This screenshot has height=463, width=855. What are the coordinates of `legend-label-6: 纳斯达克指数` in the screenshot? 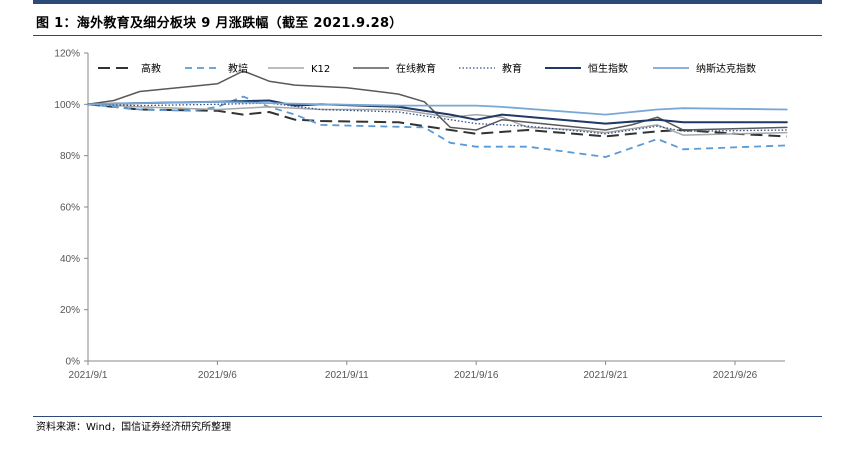 It's located at (726, 68).